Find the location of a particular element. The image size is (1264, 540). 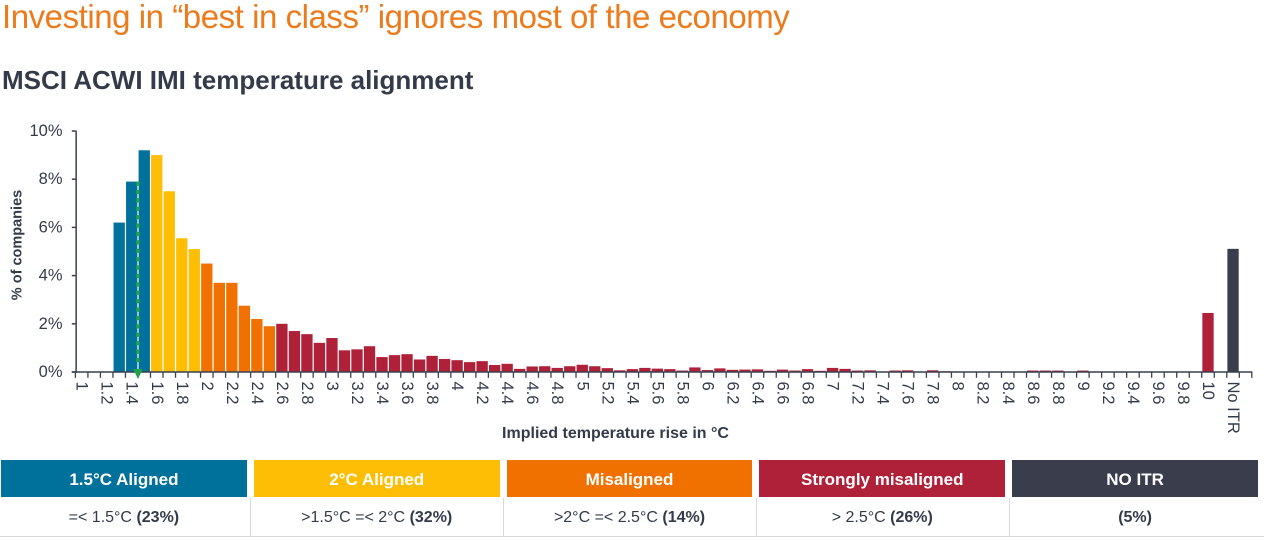

svg-text: Implied temperature rise in °C is located at coordinates (615, 433).